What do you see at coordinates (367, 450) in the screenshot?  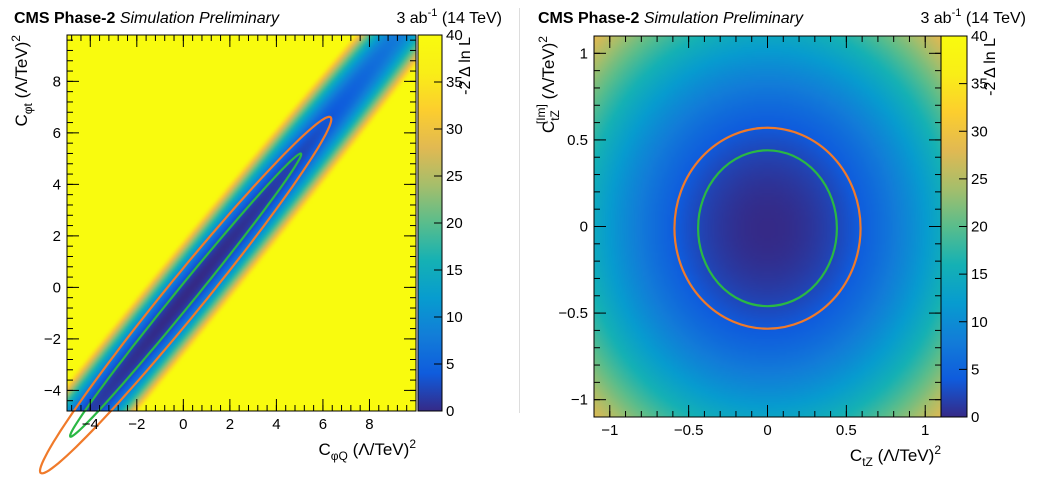 I see `x-axis-title: CφQ (Λ/TeV)2` at bounding box center [367, 450].